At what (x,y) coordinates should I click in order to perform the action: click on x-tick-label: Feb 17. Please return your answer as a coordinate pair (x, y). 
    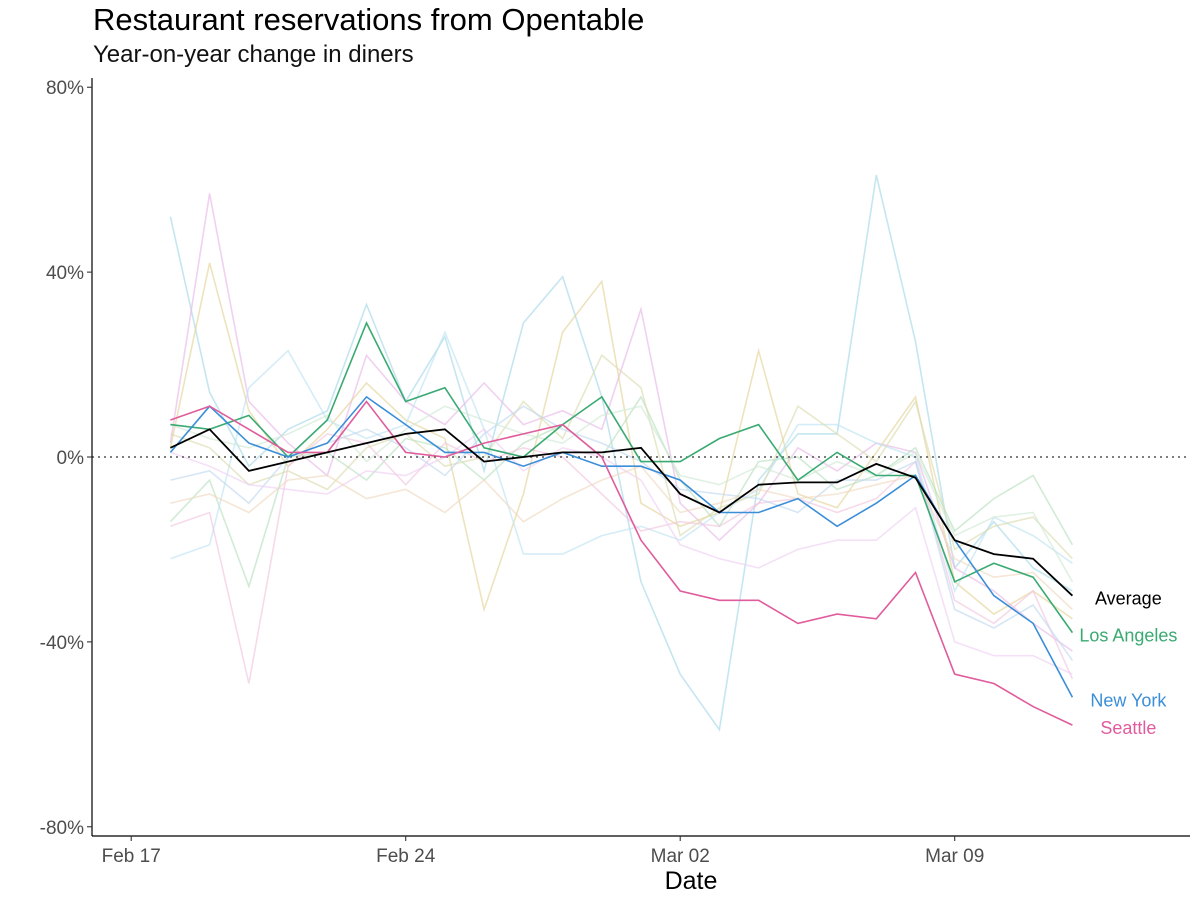
    Looking at the image, I should click on (131, 856).